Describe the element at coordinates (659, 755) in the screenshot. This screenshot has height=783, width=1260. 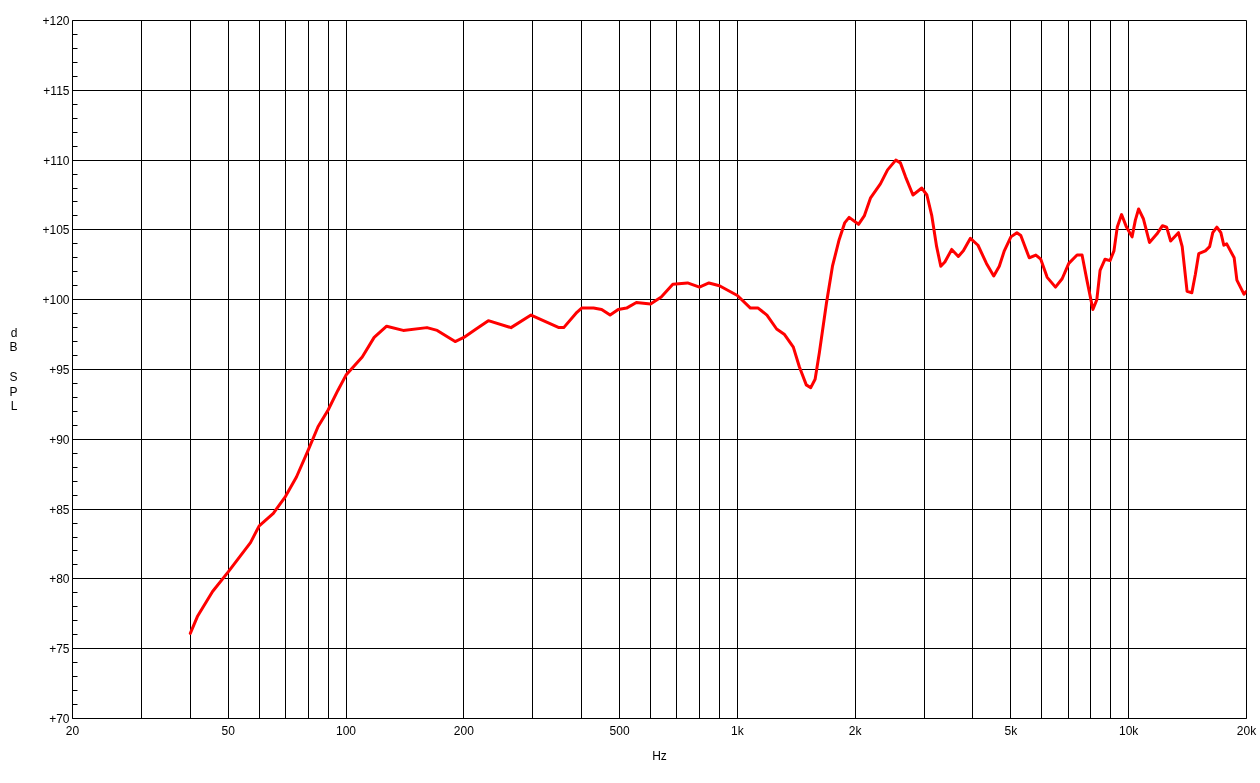
I see `x-axis-title: Hz` at that location.